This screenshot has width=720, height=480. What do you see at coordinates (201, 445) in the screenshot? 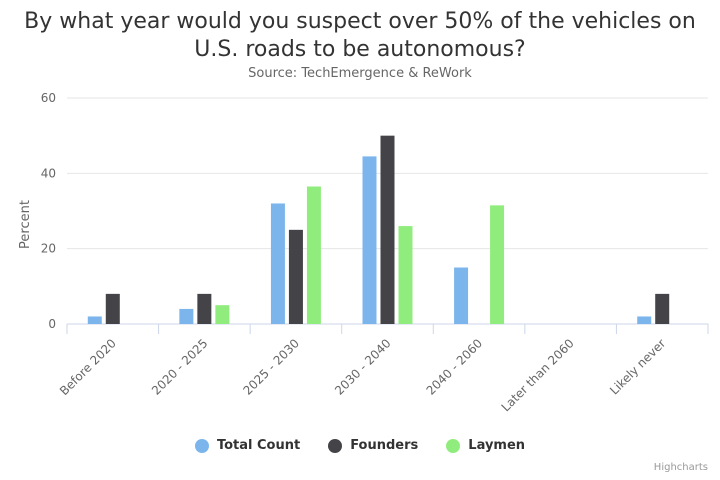
I see `legend-marker-total-count` at bounding box center [201, 445].